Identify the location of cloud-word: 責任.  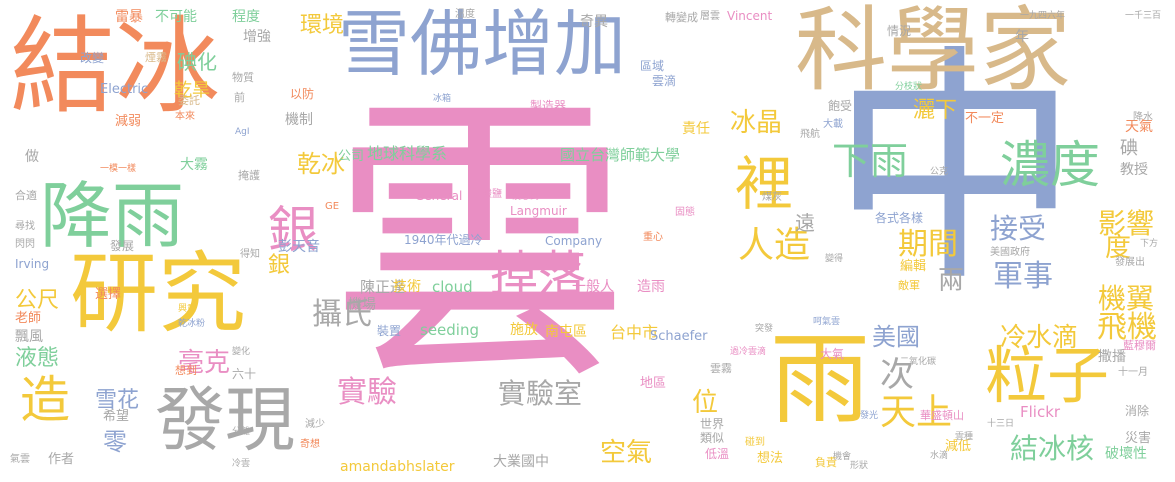
(696, 129).